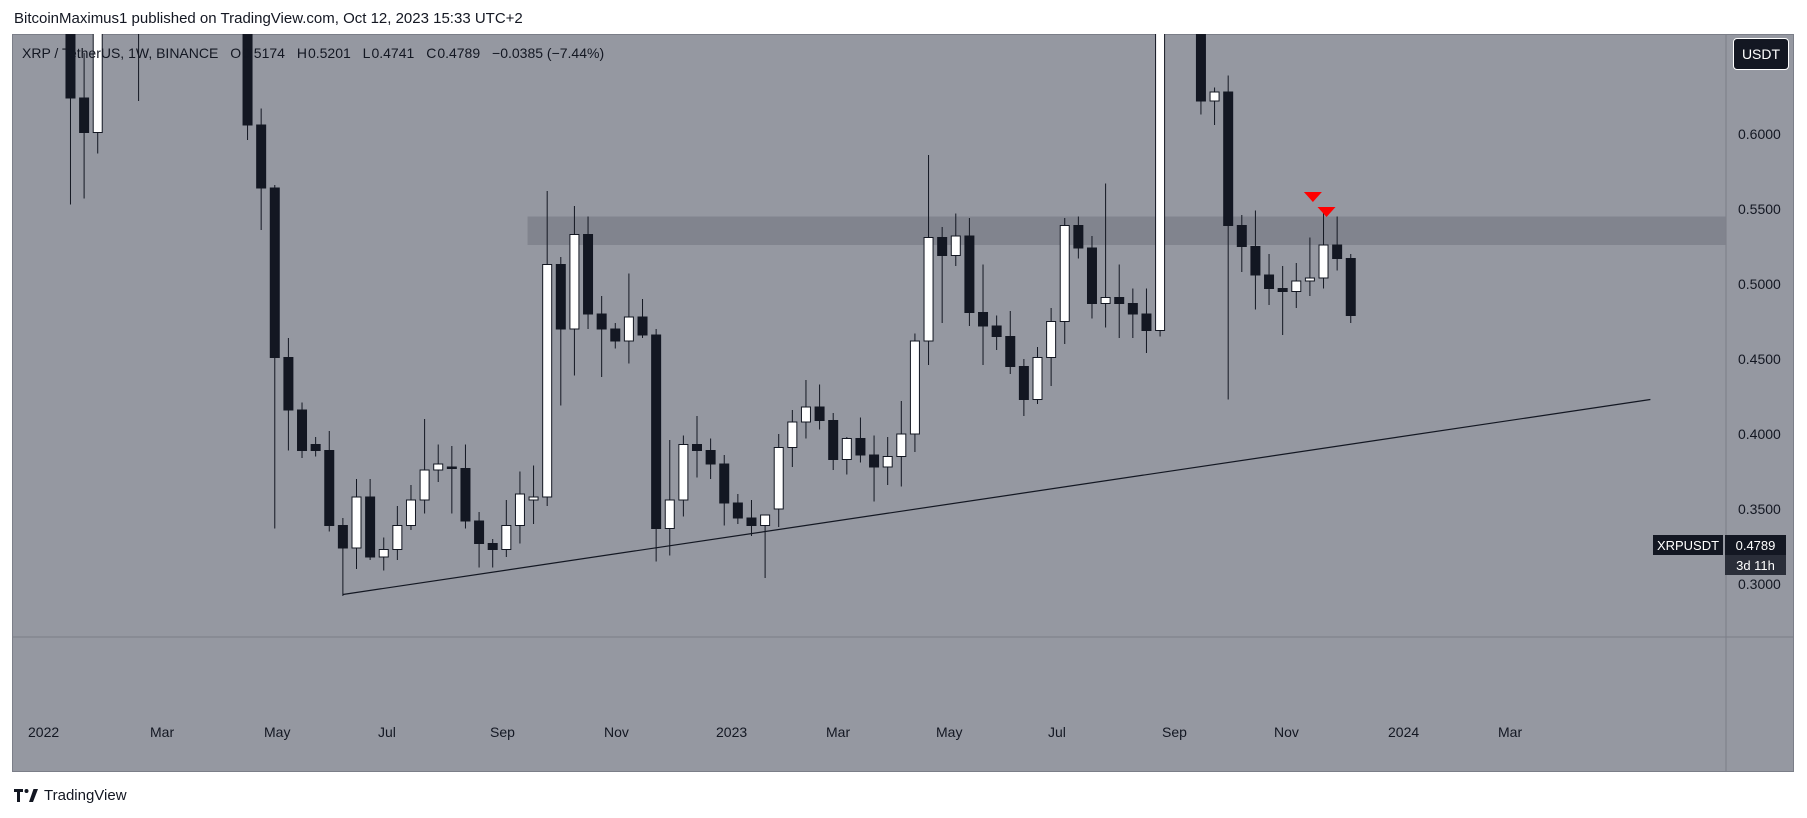 This screenshot has height=818, width=1807. I want to click on tradingview-logo-icon, so click(26, 795).